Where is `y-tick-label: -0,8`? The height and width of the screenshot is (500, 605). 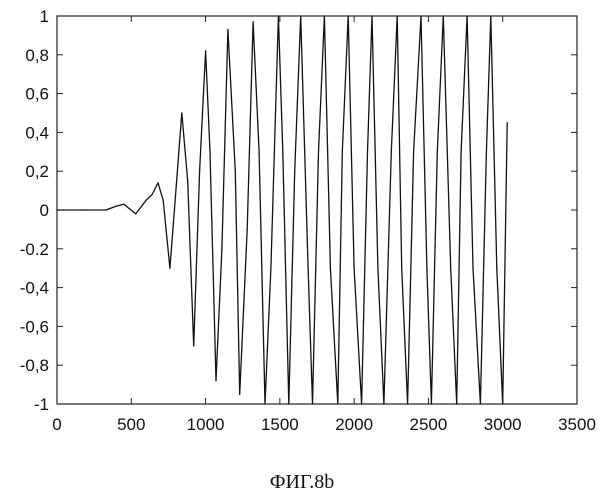
y-tick-label: -0,8 is located at coordinates (34, 365).